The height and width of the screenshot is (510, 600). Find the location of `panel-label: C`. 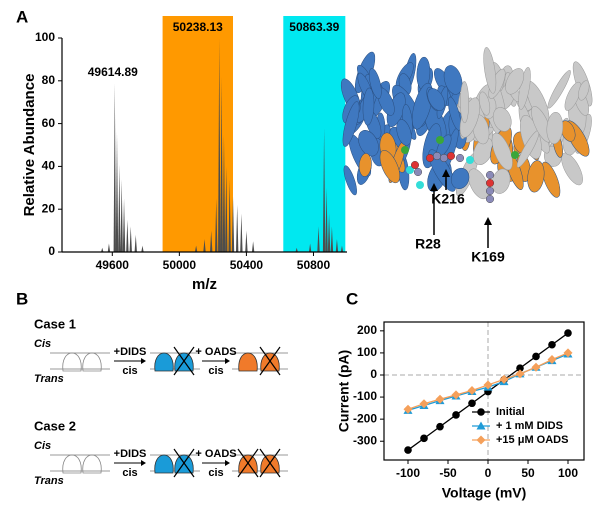

panel-label: C is located at coordinates (352, 298).